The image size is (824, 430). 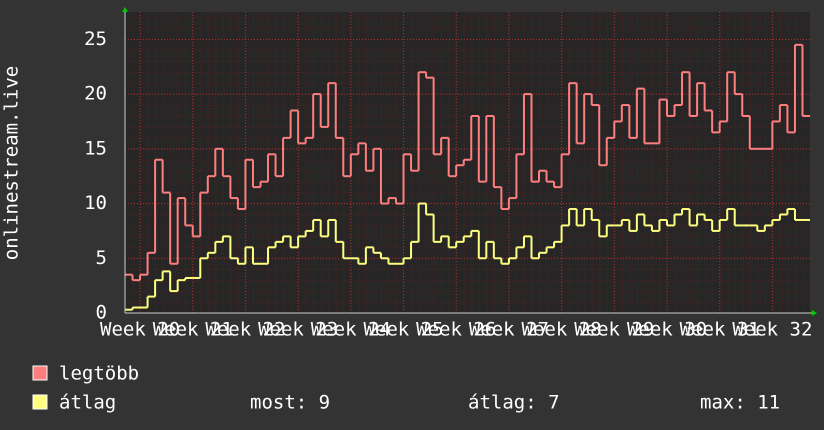 What do you see at coordinates (12, 163) in the screenshot?
I see `y-axis-label: onlinestream.live` at bounding box center [12, 163].